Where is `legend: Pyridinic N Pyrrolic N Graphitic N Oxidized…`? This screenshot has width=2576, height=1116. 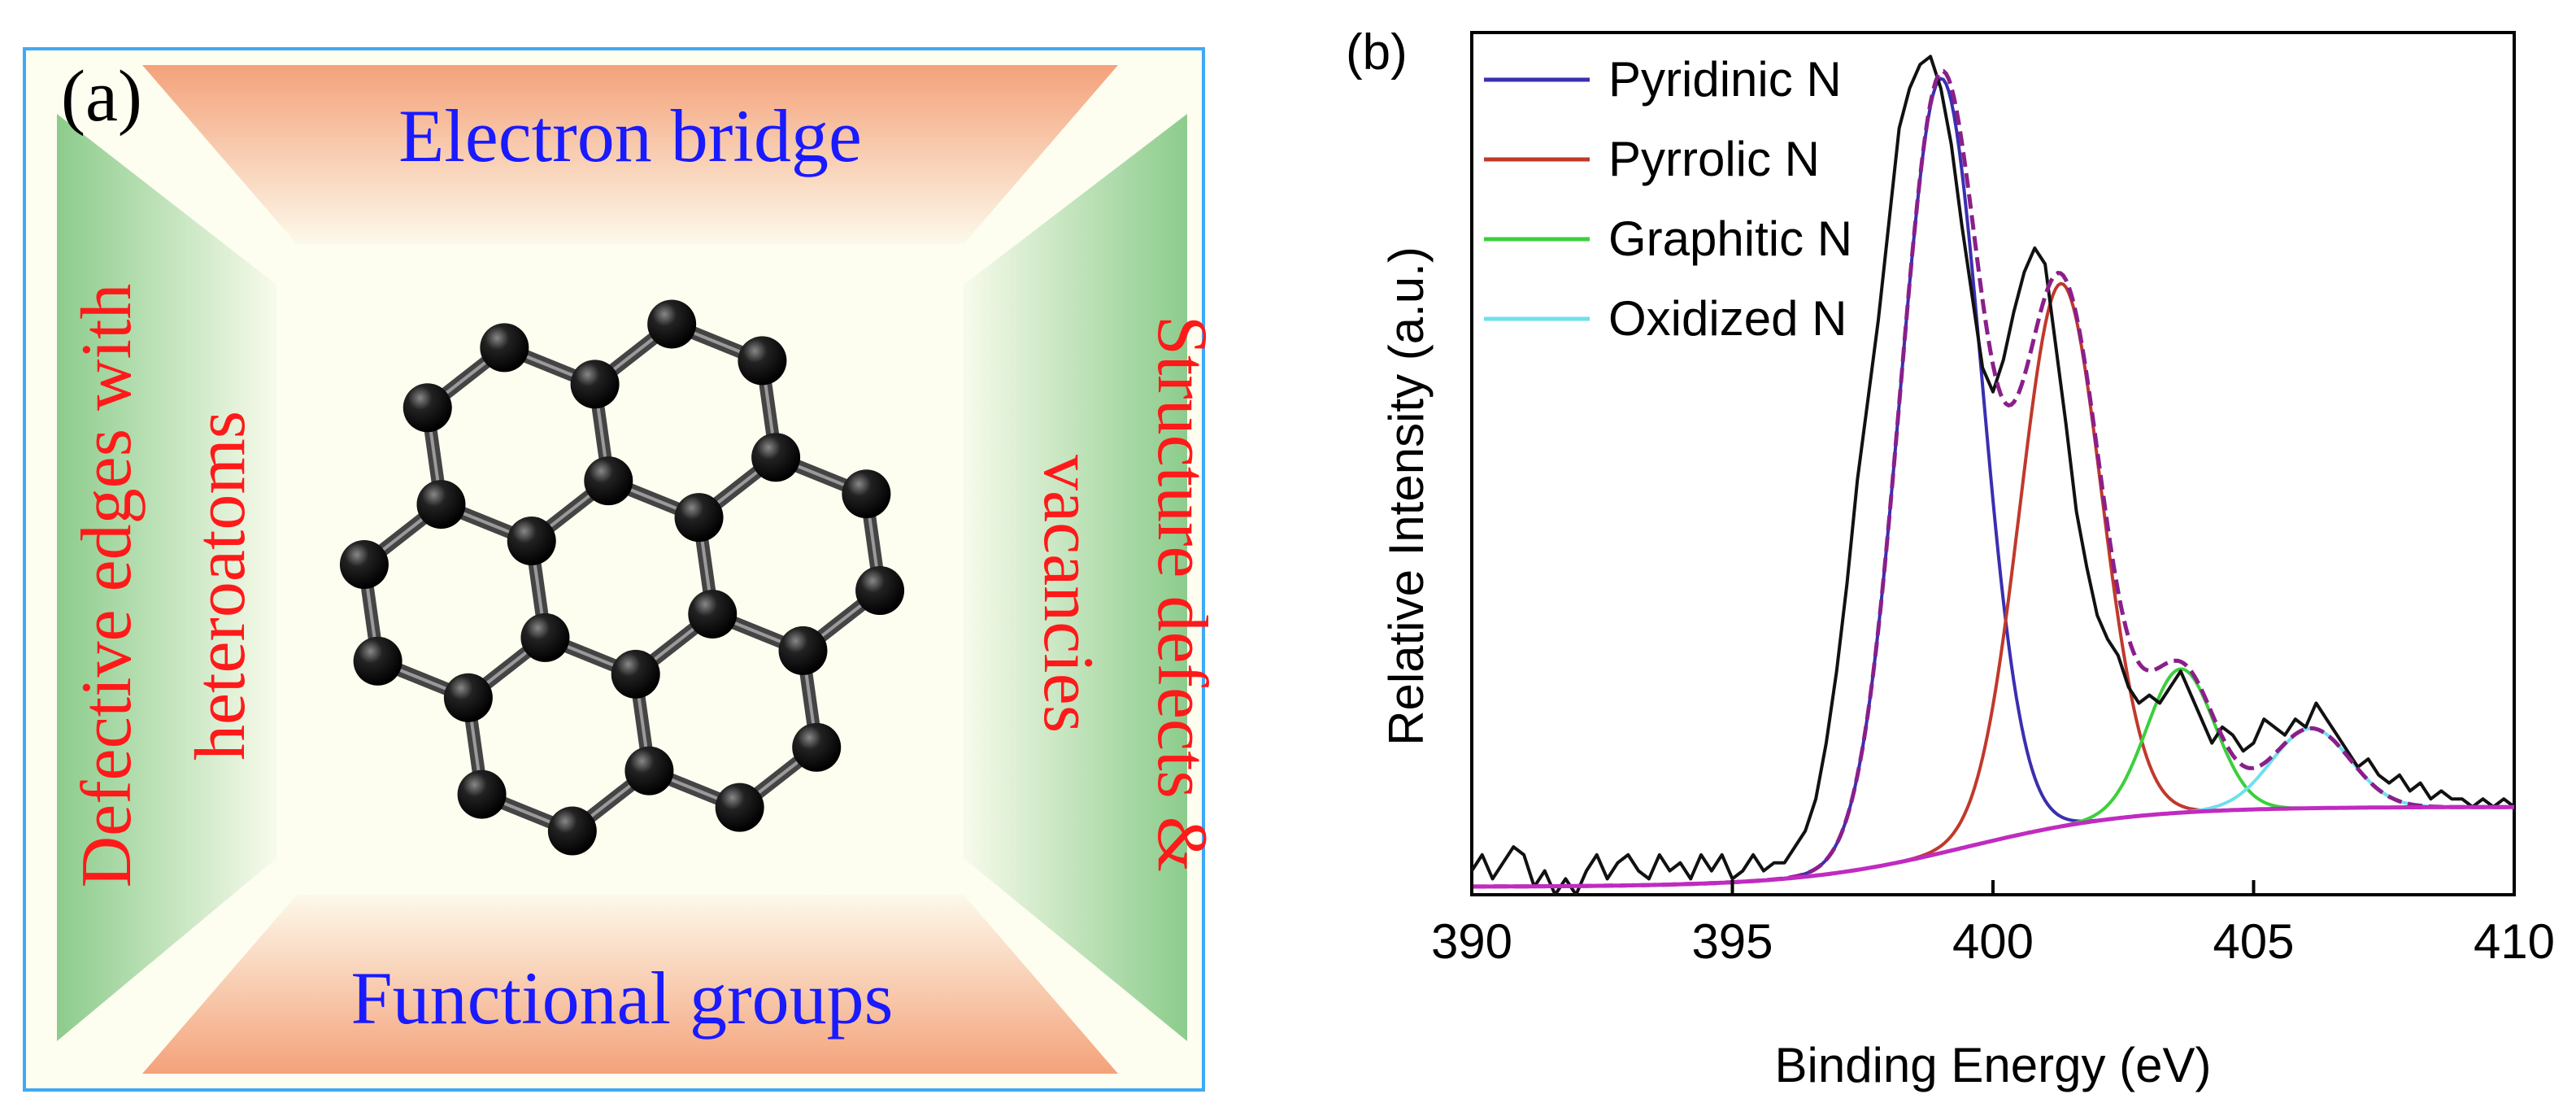 legend: Pyridinic N Pyrrolic N Graphitic N Oxidized… is located at coordinates (1668, 199).